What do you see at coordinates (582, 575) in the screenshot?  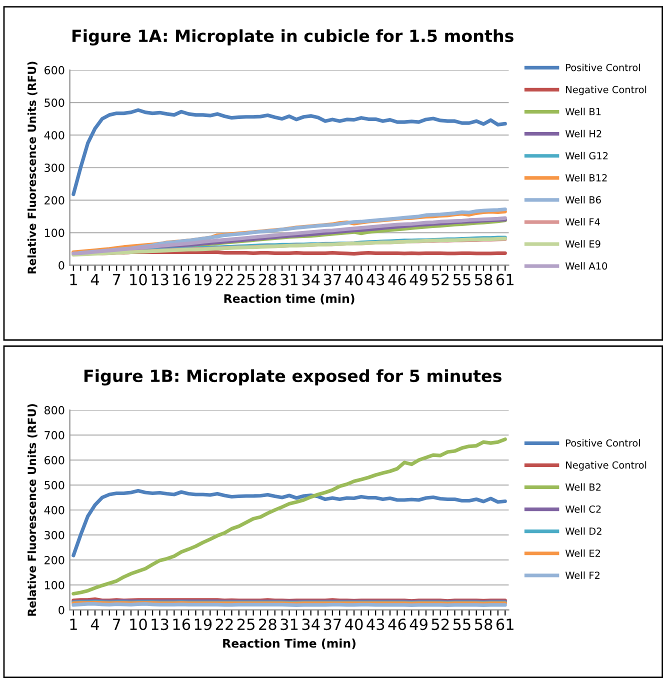 I see `legend-label: Well F2` at bounding box center [582, 575].